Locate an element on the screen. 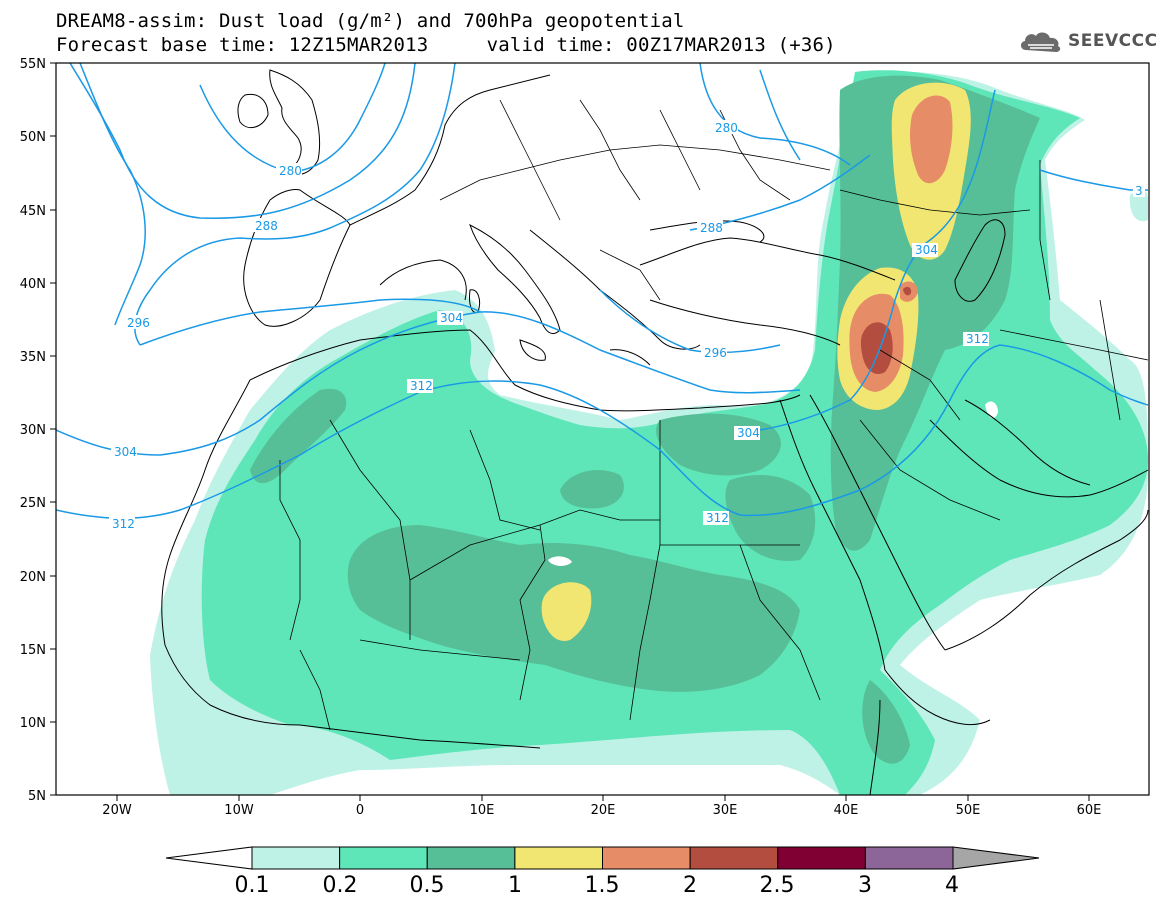  svg-text: 3 is located at coordinates (1139, 191).